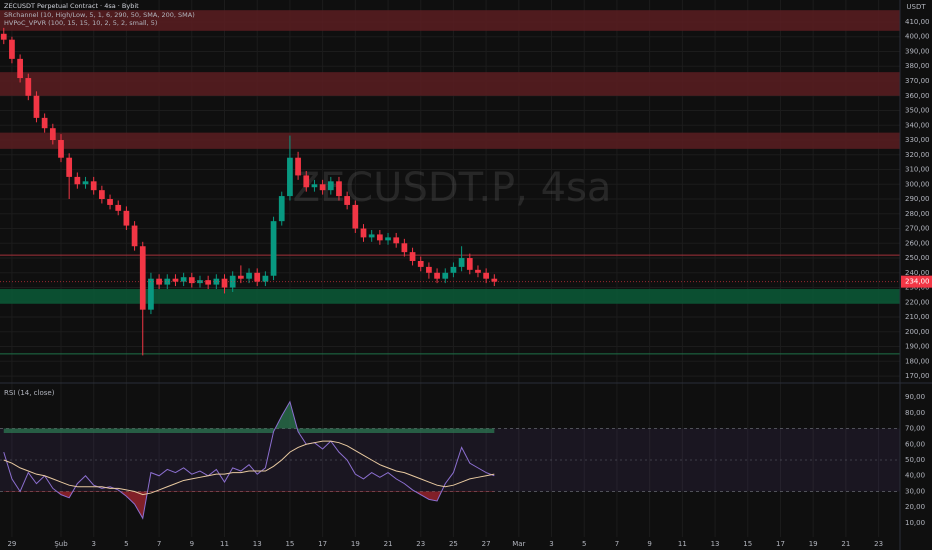  What do you see at coordinates (917, 273) in the screenshot?
I see `y-tick-label: 240,00` at bounding box center [917, 273].